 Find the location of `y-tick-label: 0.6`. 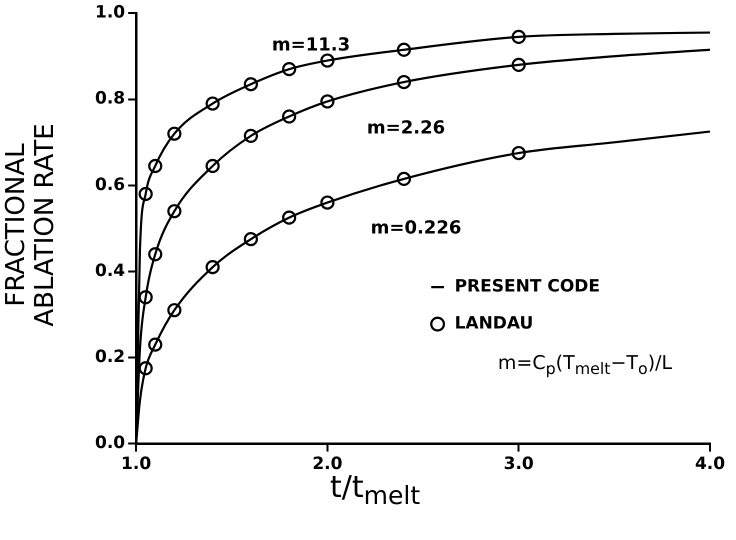

y-tick-label: 0.6 is located at coordinates (110, 184).